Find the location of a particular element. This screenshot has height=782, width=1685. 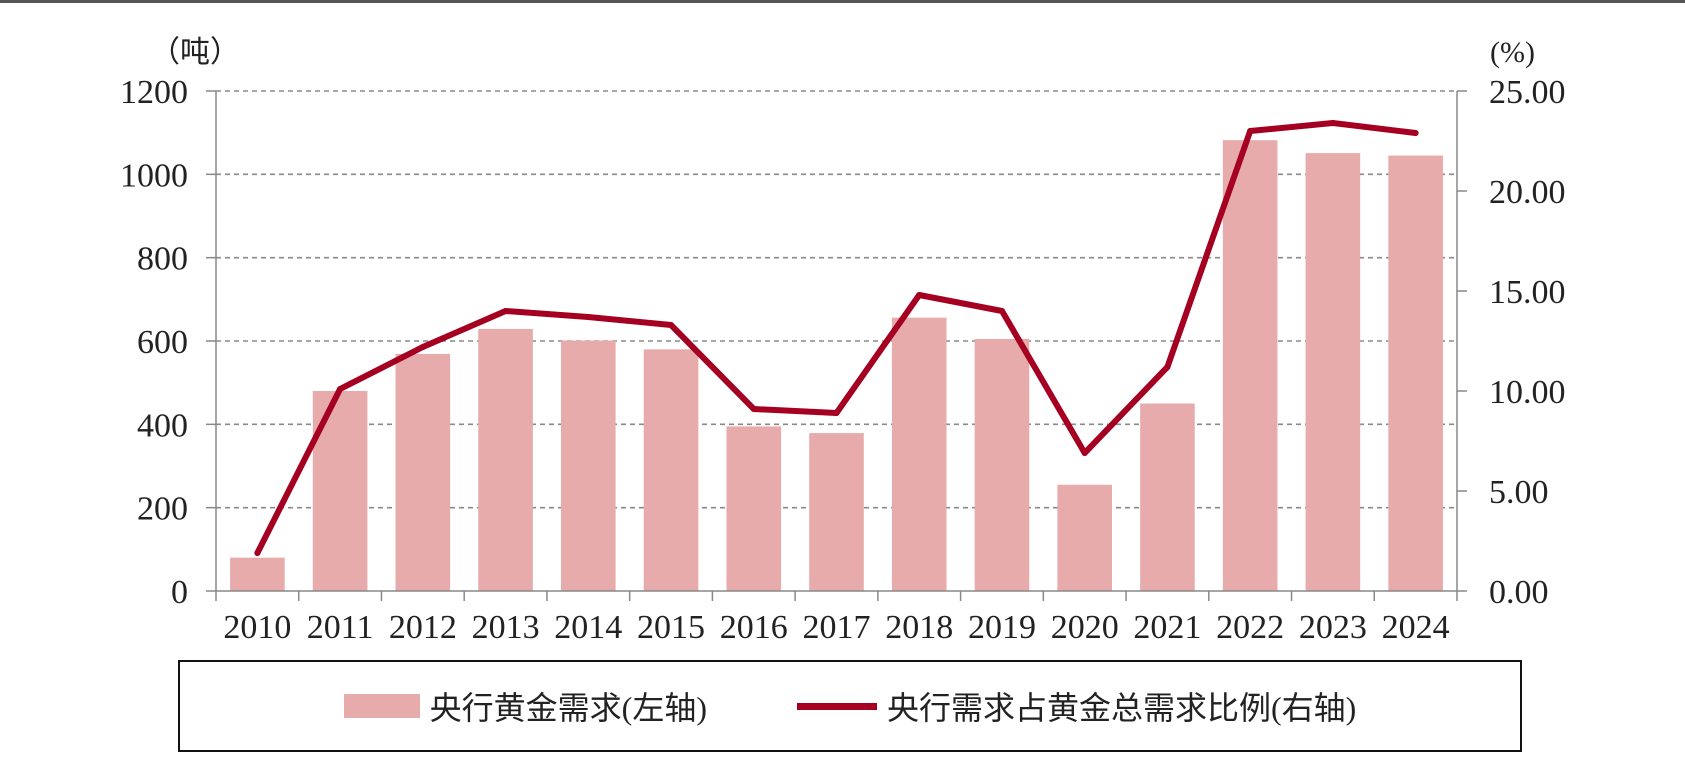

legend-swatch-line is located at coordinates (837, 706).